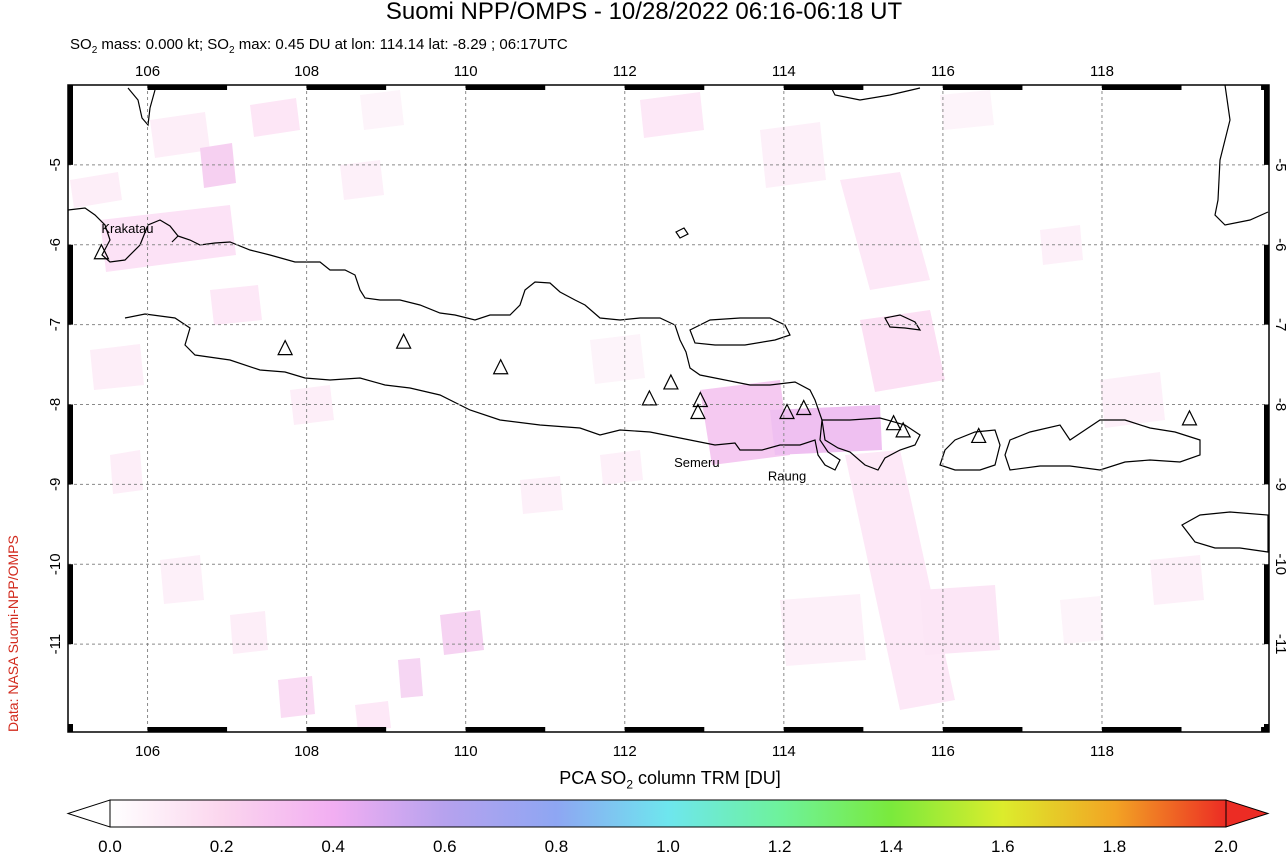 The width and height of the screenshot is (1288, 855). What do you see at coordinates (903, 322) in the screenshot?
I see `kangean-coast` at bounding box center [903, 322].